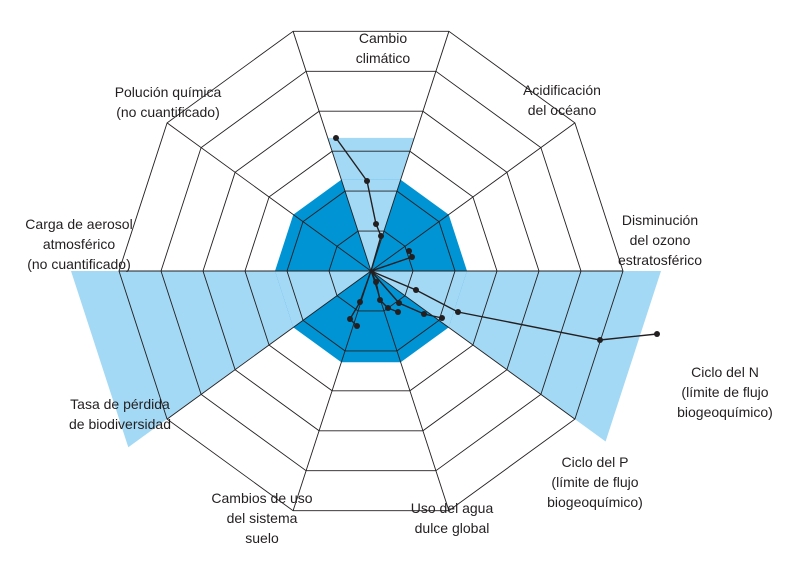 Image resolution: width=800 pixels, height=568 pixels. I want to click on label-ocean: Acidificación del océano, so click(562, 100).